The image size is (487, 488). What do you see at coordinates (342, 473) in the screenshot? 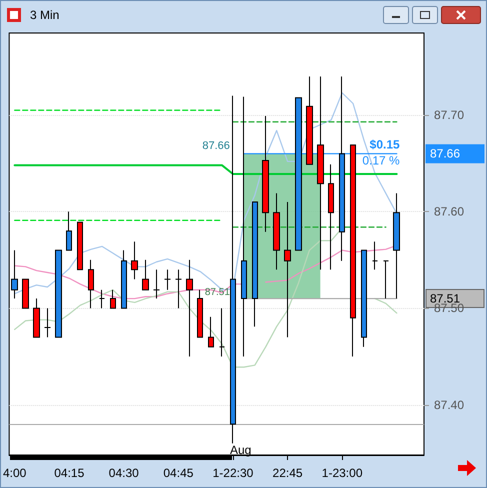
I see `x-tick-label: 1-23:00` at bounding box center [342, 473].